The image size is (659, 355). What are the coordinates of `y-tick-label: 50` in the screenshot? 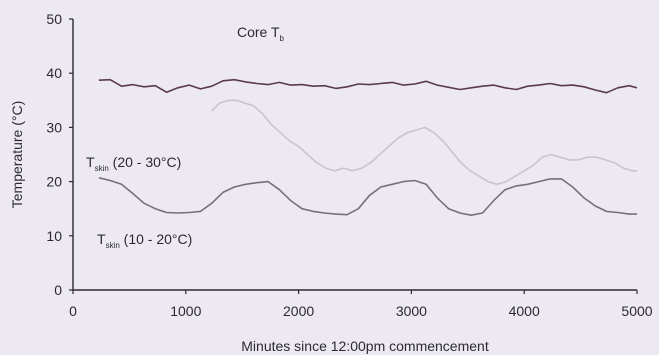 It's located at (54, 19).